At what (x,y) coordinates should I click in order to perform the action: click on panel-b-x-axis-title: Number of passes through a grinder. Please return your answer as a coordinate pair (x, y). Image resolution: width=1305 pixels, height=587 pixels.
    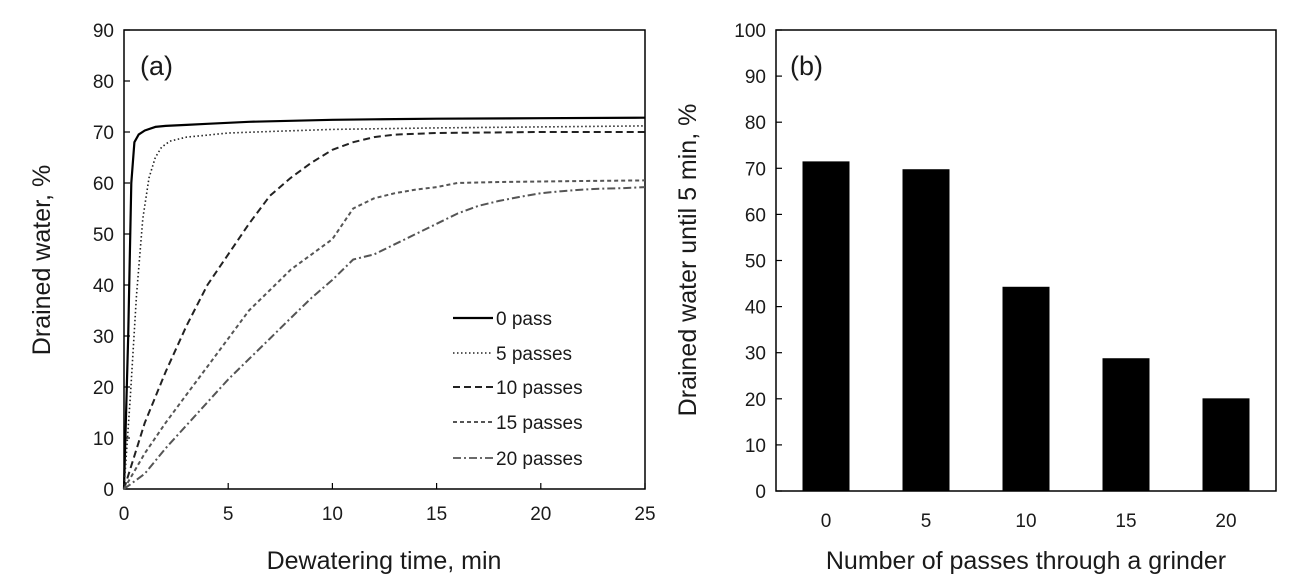
    Looking at the image, I should click on (1026, 561).